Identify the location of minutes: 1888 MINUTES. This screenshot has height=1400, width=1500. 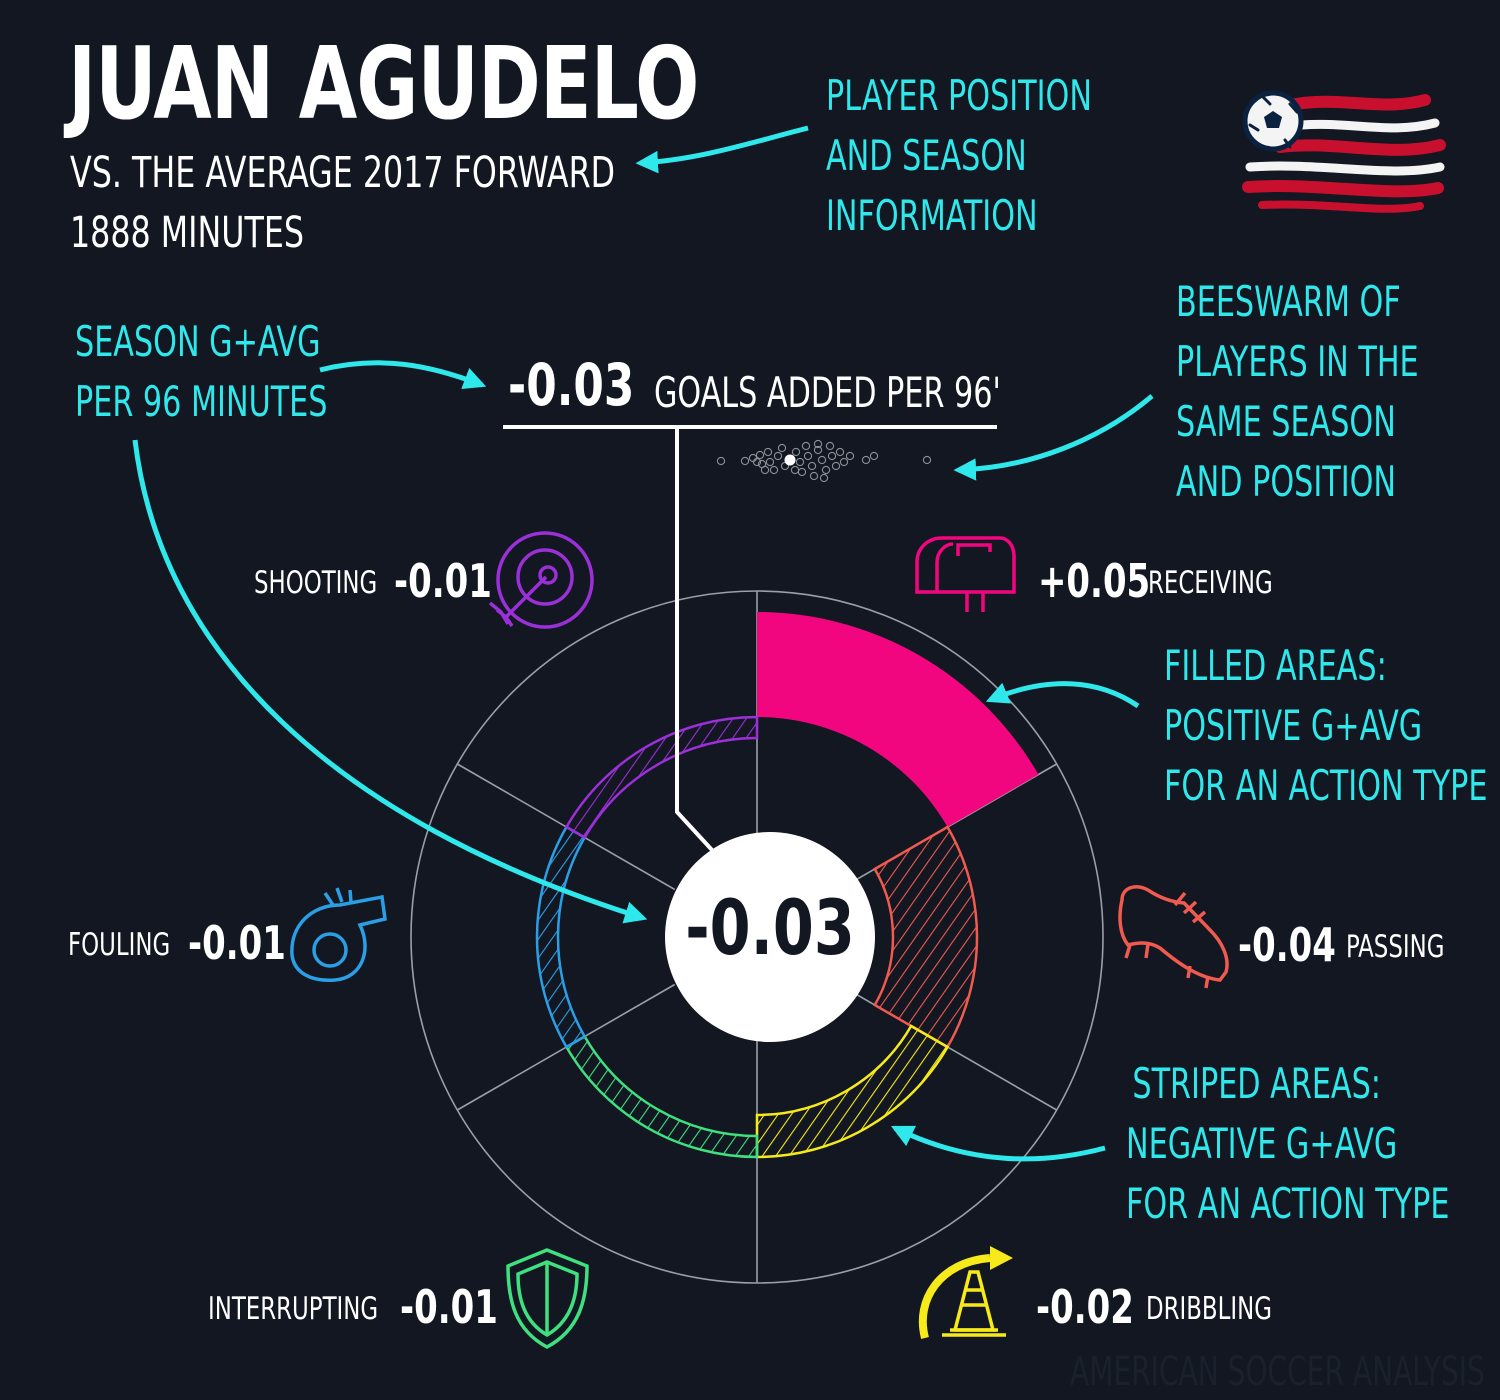
(187, 233).